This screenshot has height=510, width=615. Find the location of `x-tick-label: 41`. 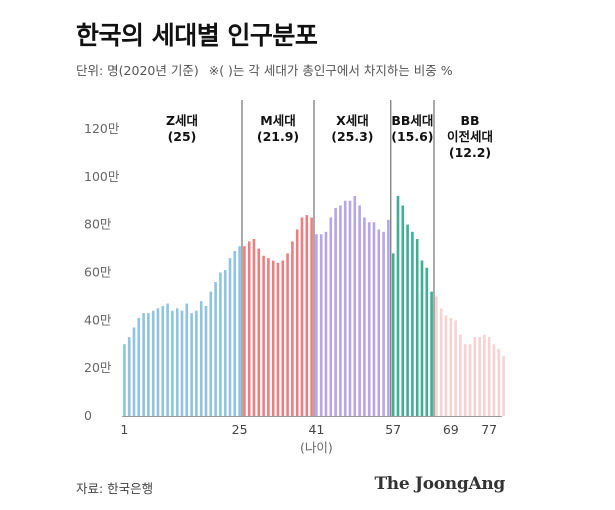

x-tick-label: 41 is located at coordinates (316, 429).